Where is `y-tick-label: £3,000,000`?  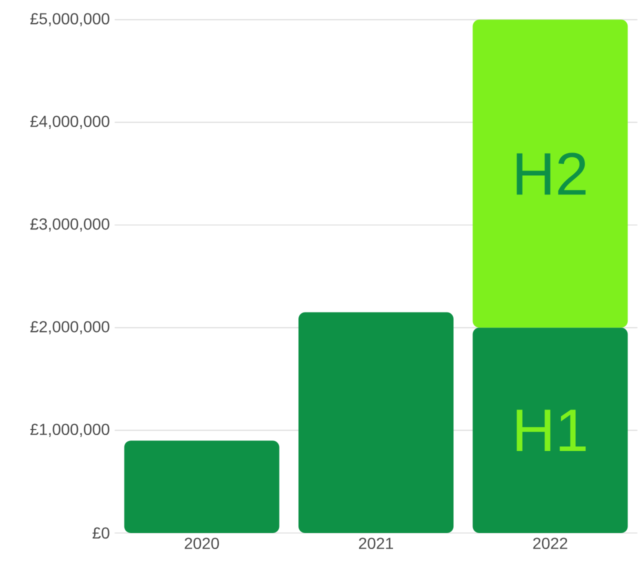
y-tick-label: £3,000,000 is located at coordinates (70, 225).